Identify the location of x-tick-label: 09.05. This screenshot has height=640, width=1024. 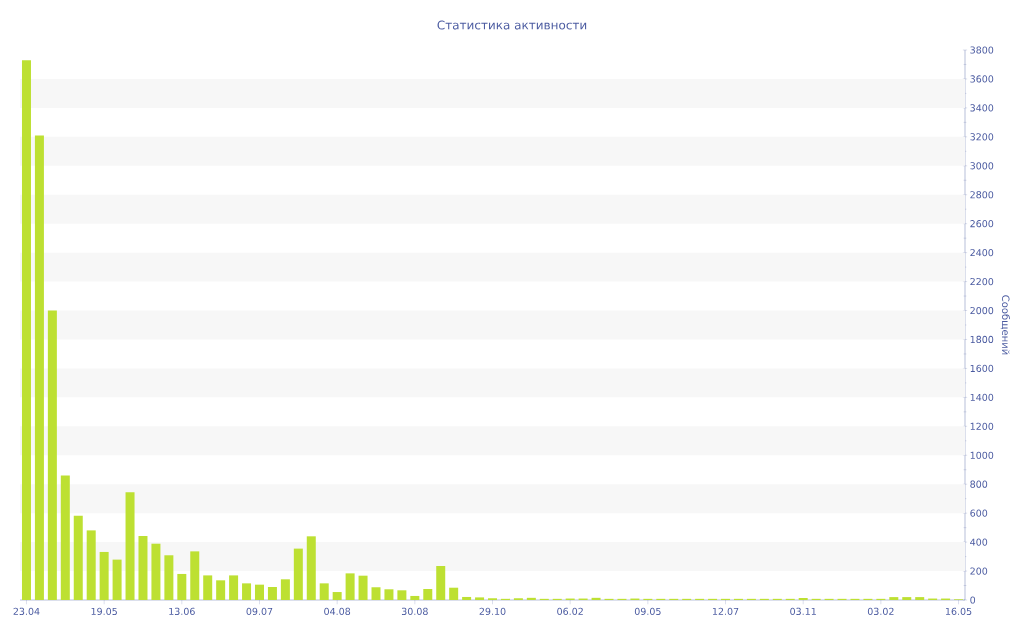
(647, 611).